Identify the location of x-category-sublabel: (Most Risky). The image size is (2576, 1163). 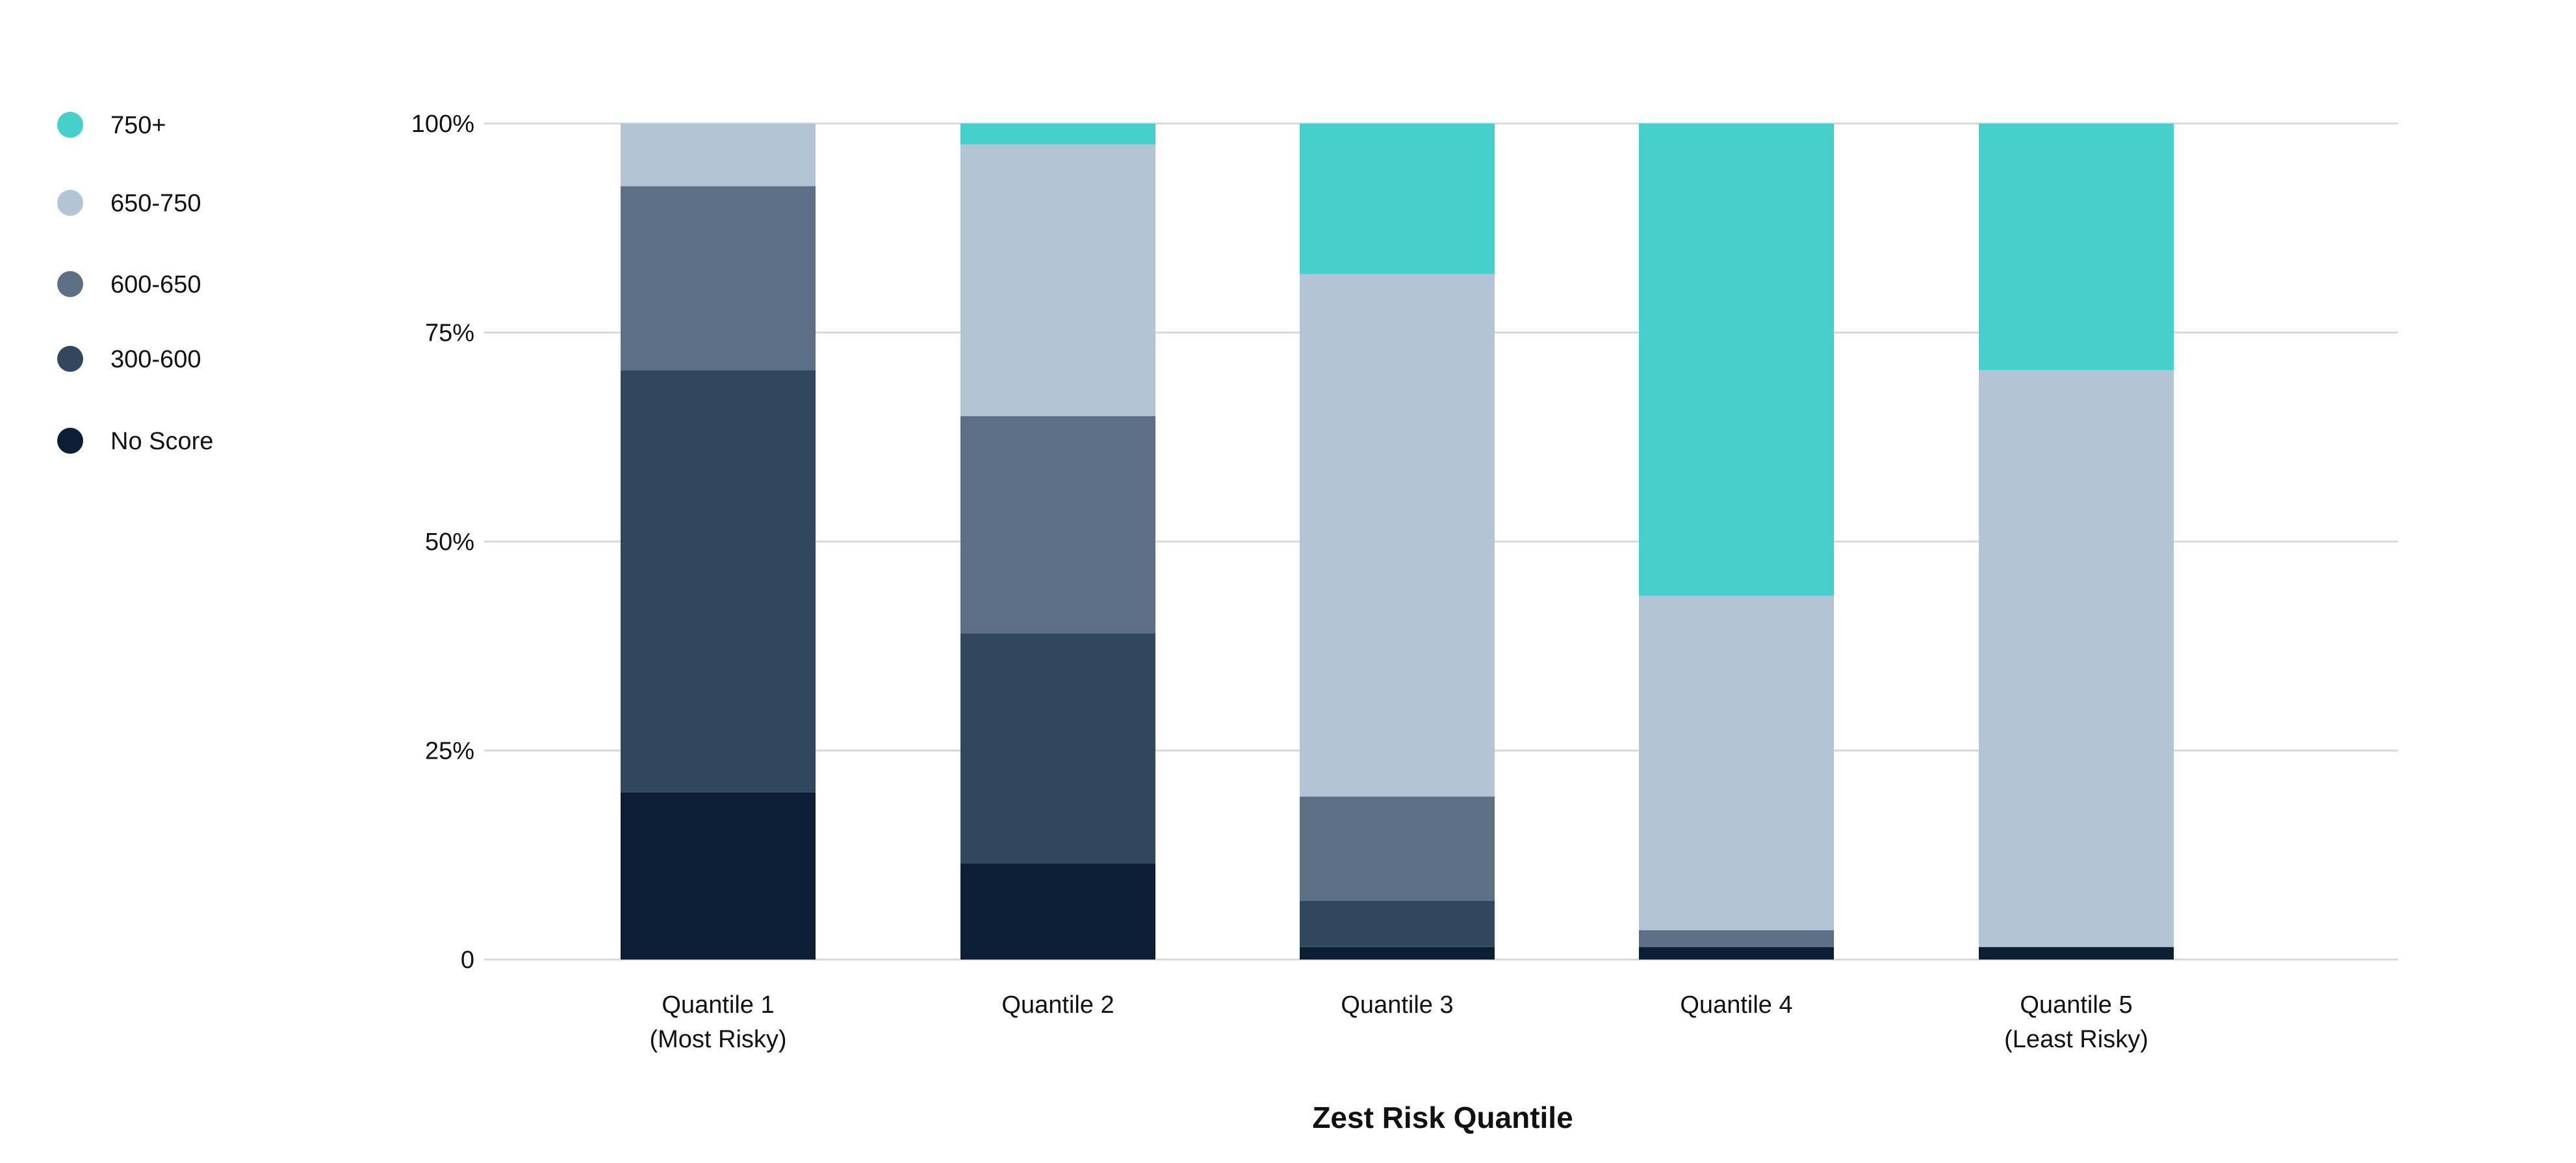
(718, 1039).